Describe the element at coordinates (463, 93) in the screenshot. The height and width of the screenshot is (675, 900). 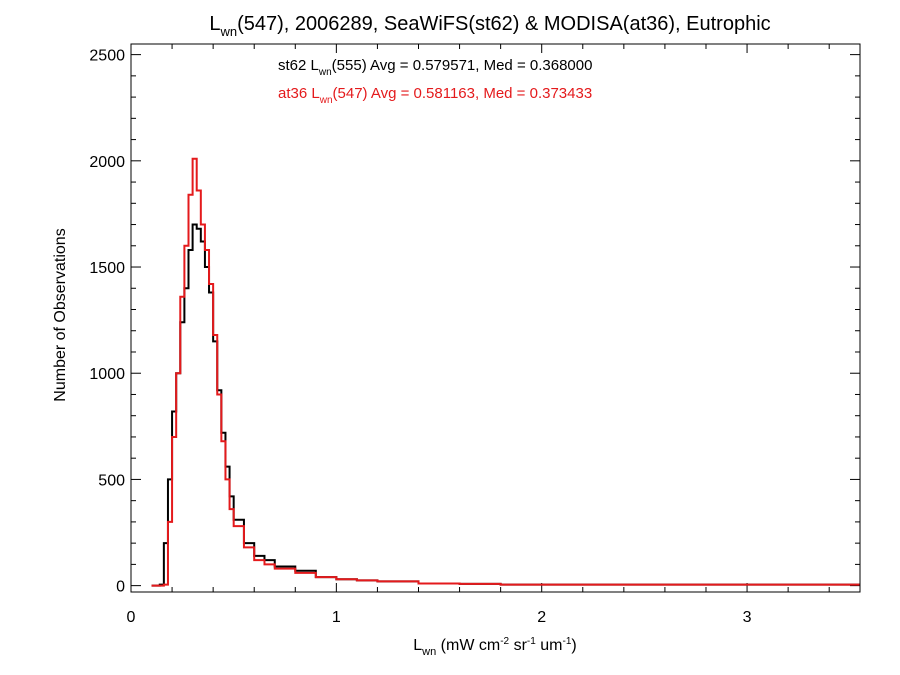
I see `annotation-at36-suffix: (547) Avg = 0.581163, Med = 0.373433` at that location.